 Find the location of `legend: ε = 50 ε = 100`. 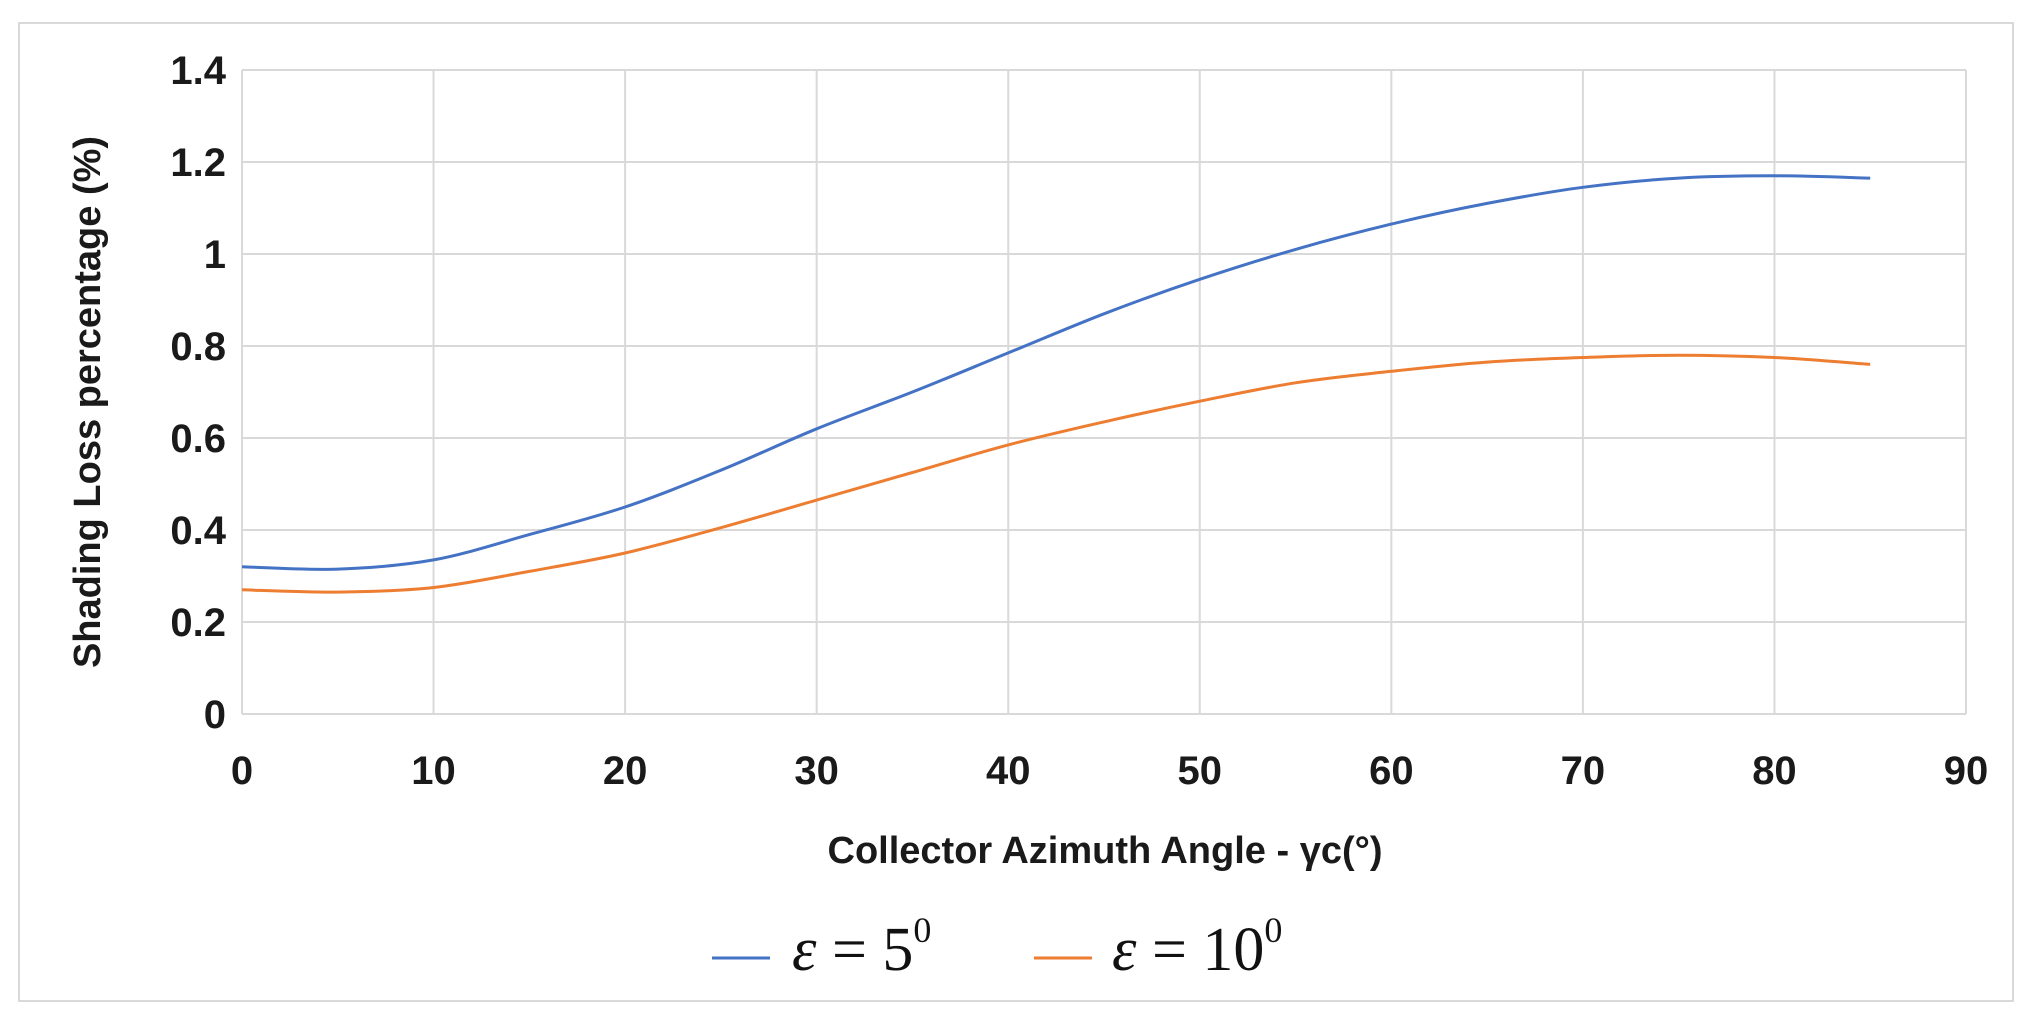

legend: ε = 50 ε = 100 is located at coordinates (997, 947).